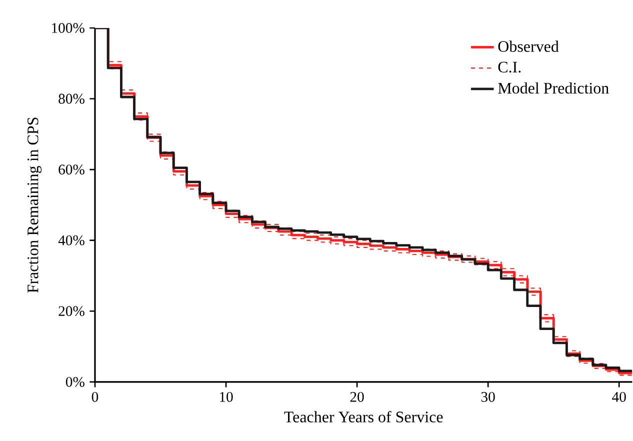  What do you see at coordinates (75, 381) in the screenshot?
I see `y-tick-label: 0%` at bounding box center [75, 381].